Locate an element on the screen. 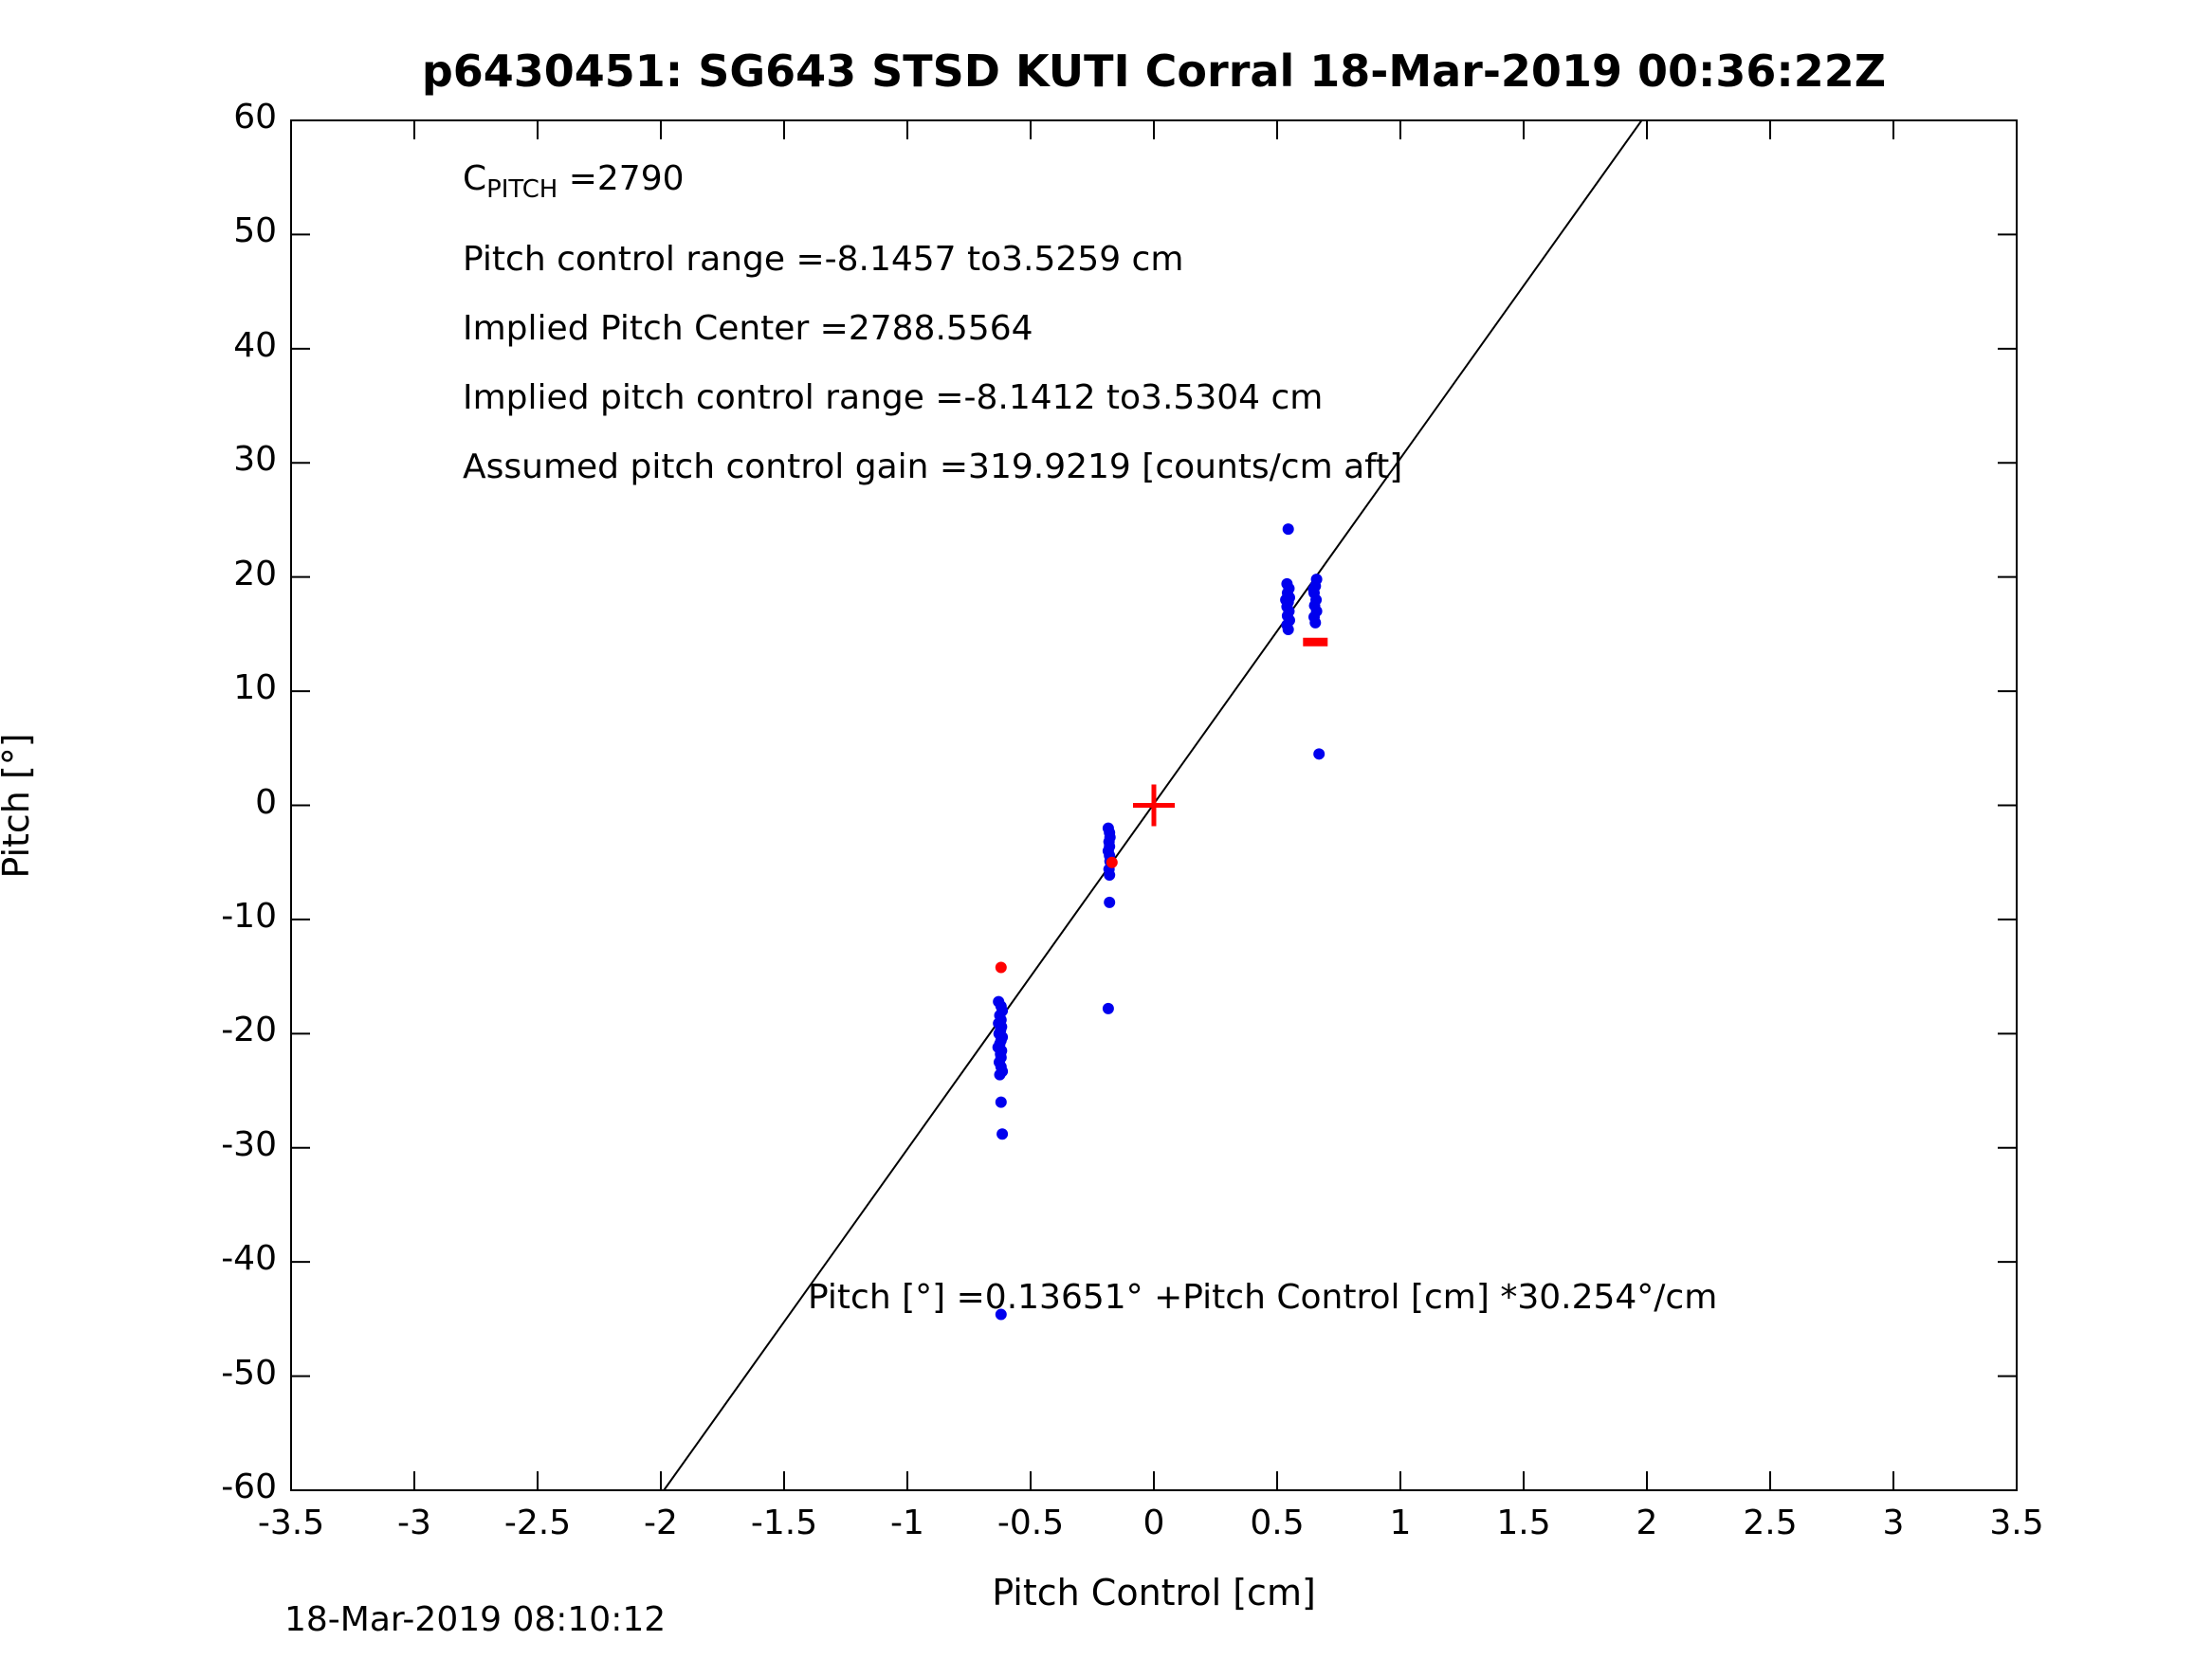 The height and width of the screenshot is (1659, 2212). x-tick-label: -0.5 is located at coordinates (1030, 1523).